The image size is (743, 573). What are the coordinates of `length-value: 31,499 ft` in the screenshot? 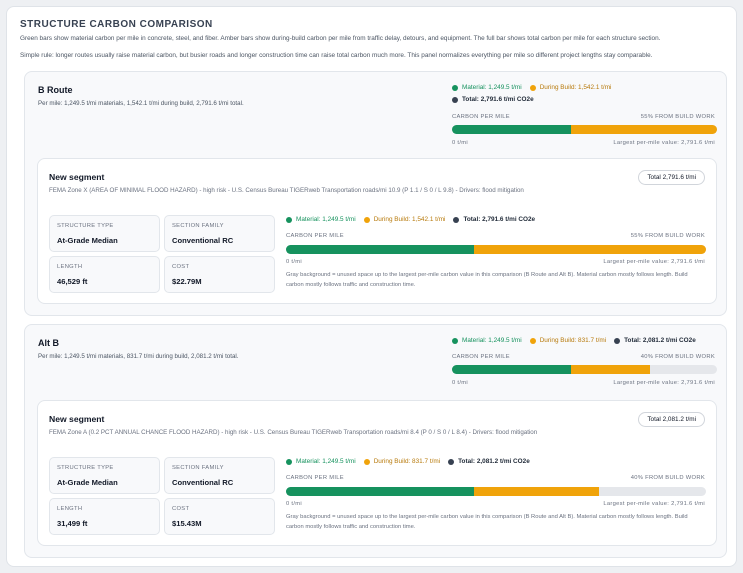 It's located at (72, 523).